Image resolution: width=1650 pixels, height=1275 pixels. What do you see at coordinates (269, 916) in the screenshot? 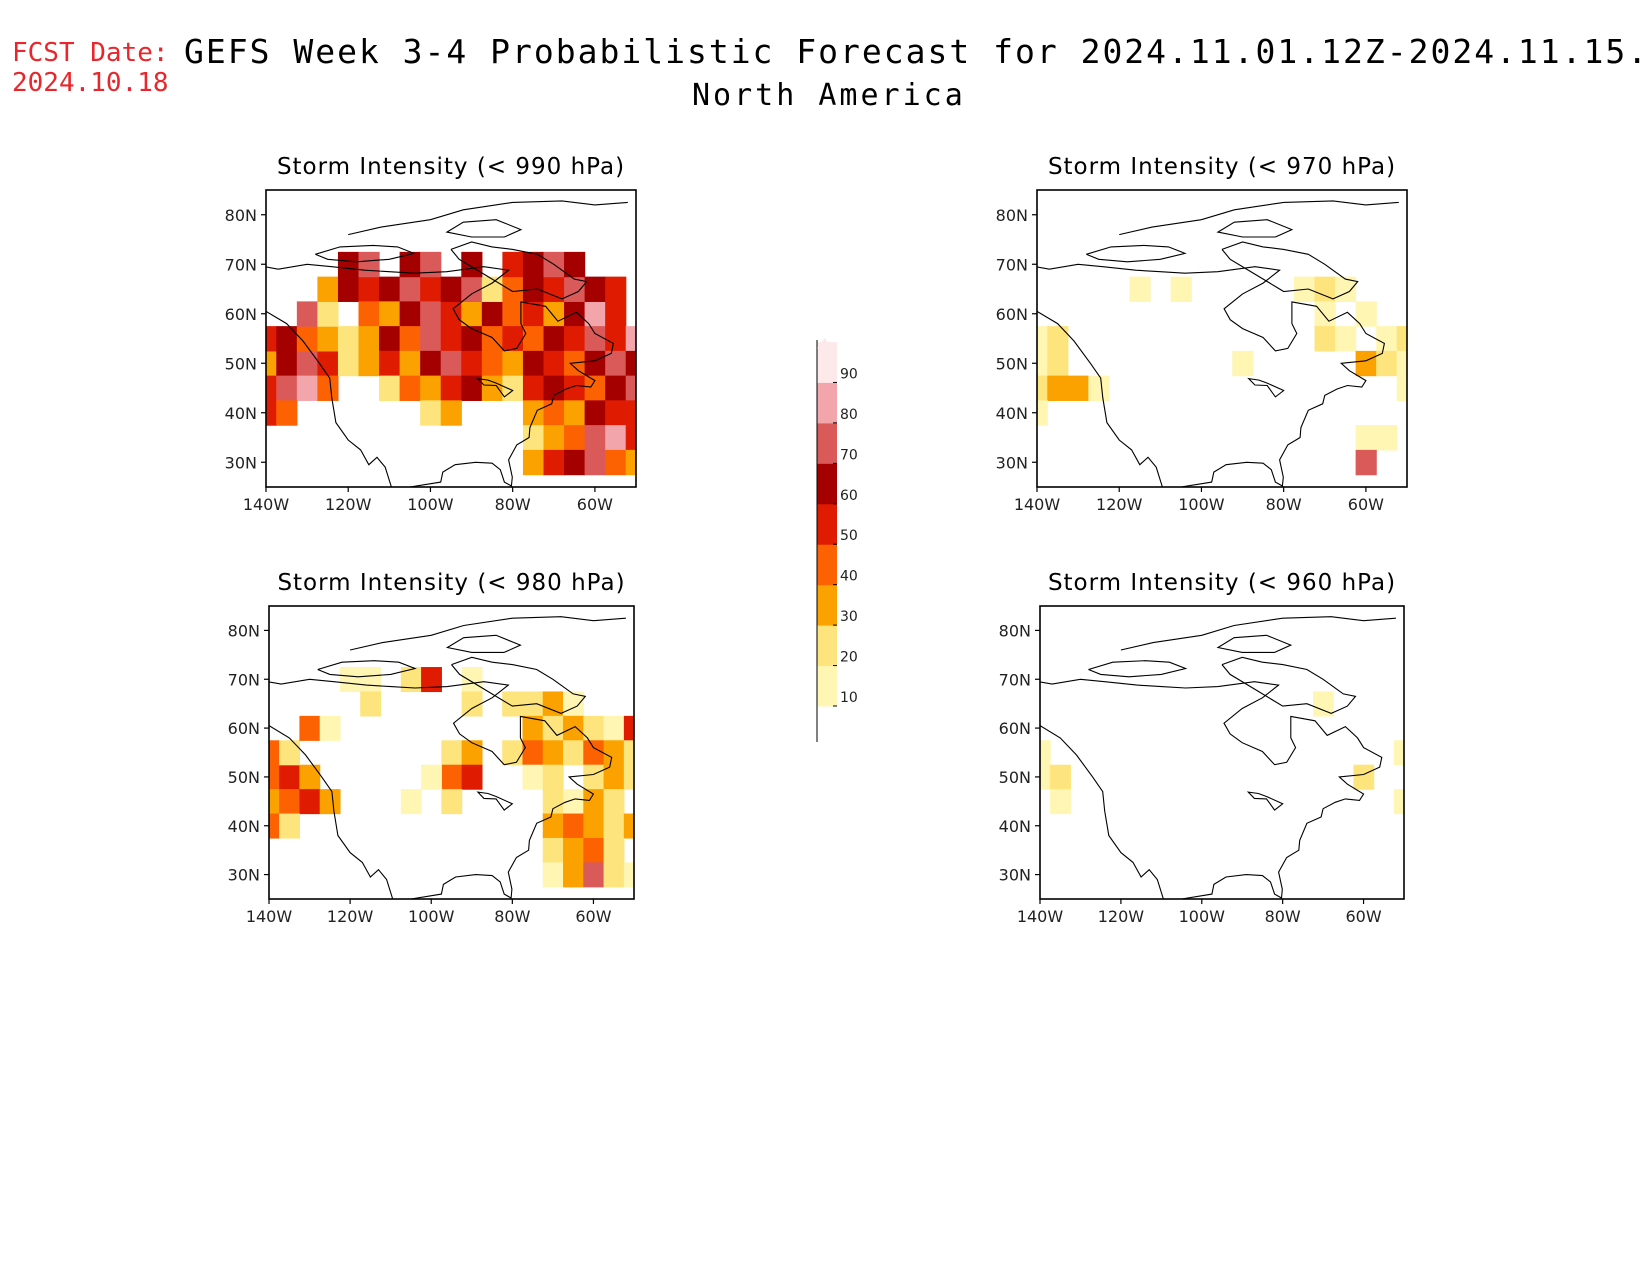
I see `lon-tick-label: 140W` at bounding box center [269, 916].